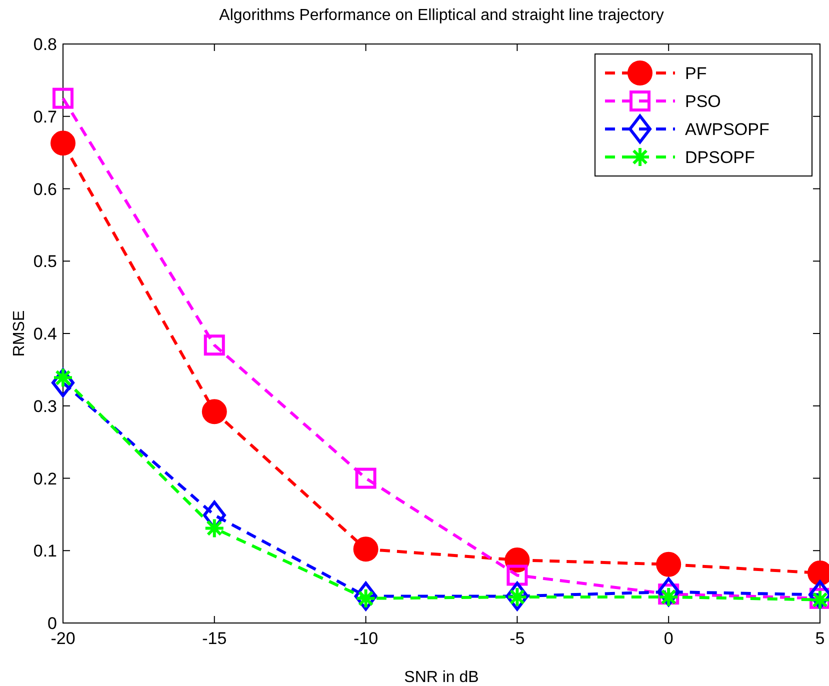  What do you see at coordinates (19, 333) in the screenshot?
I see `y-axis-title: RMSE` at bounding box center [19, 333].